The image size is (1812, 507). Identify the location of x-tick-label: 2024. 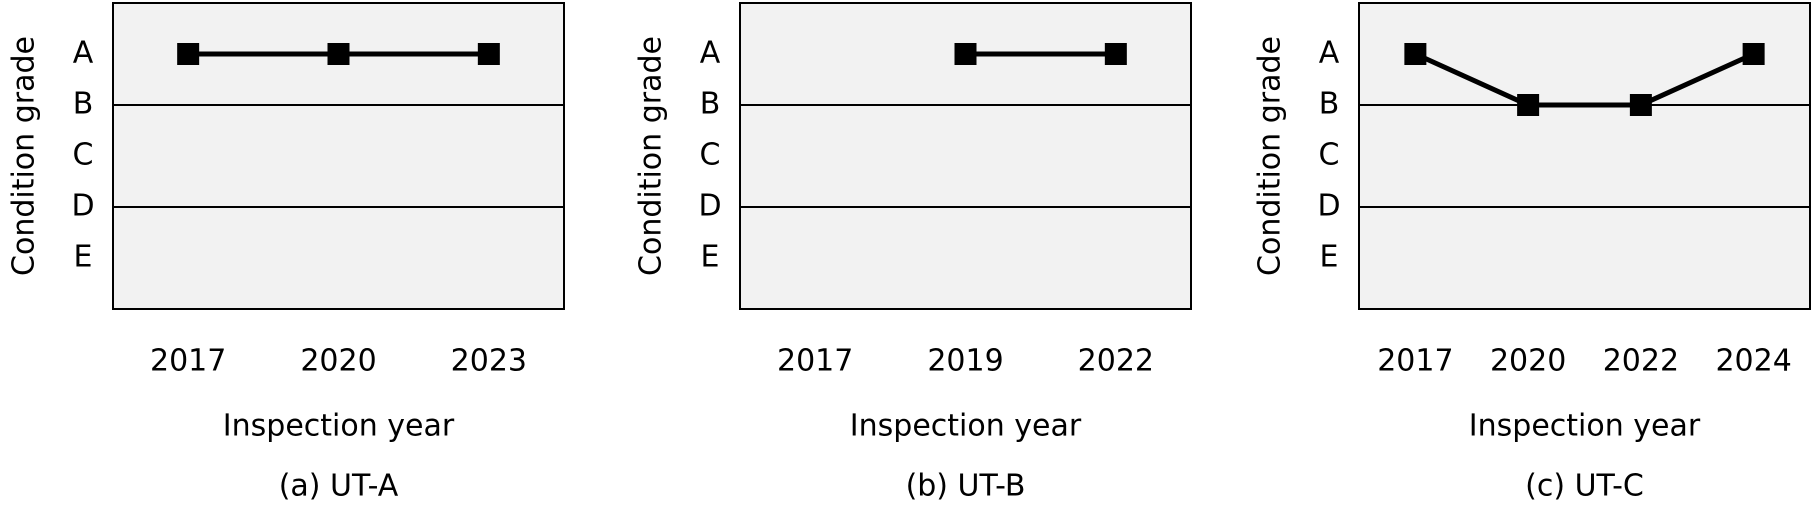
(1753, 361).